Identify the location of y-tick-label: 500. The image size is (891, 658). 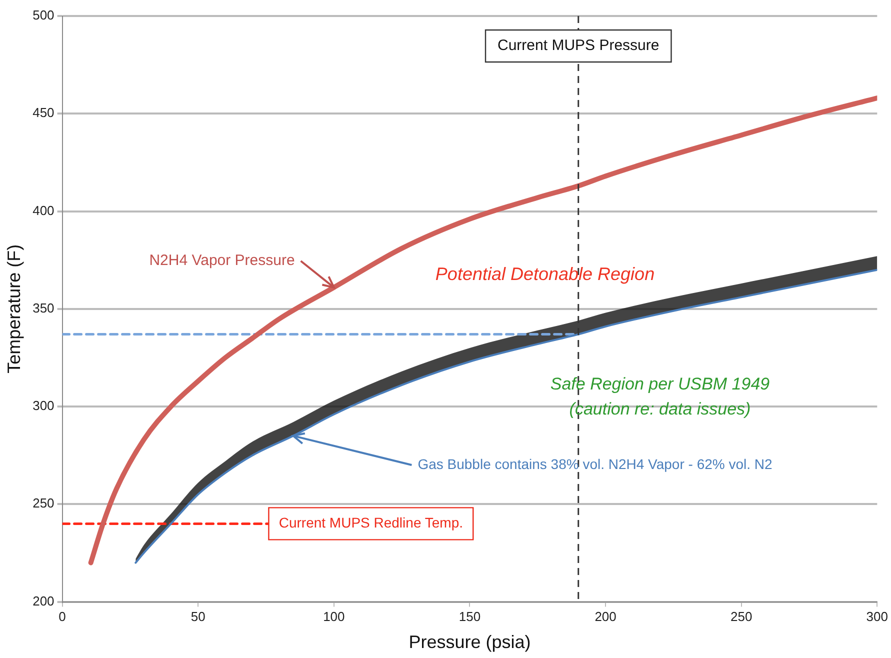
(43, 15).